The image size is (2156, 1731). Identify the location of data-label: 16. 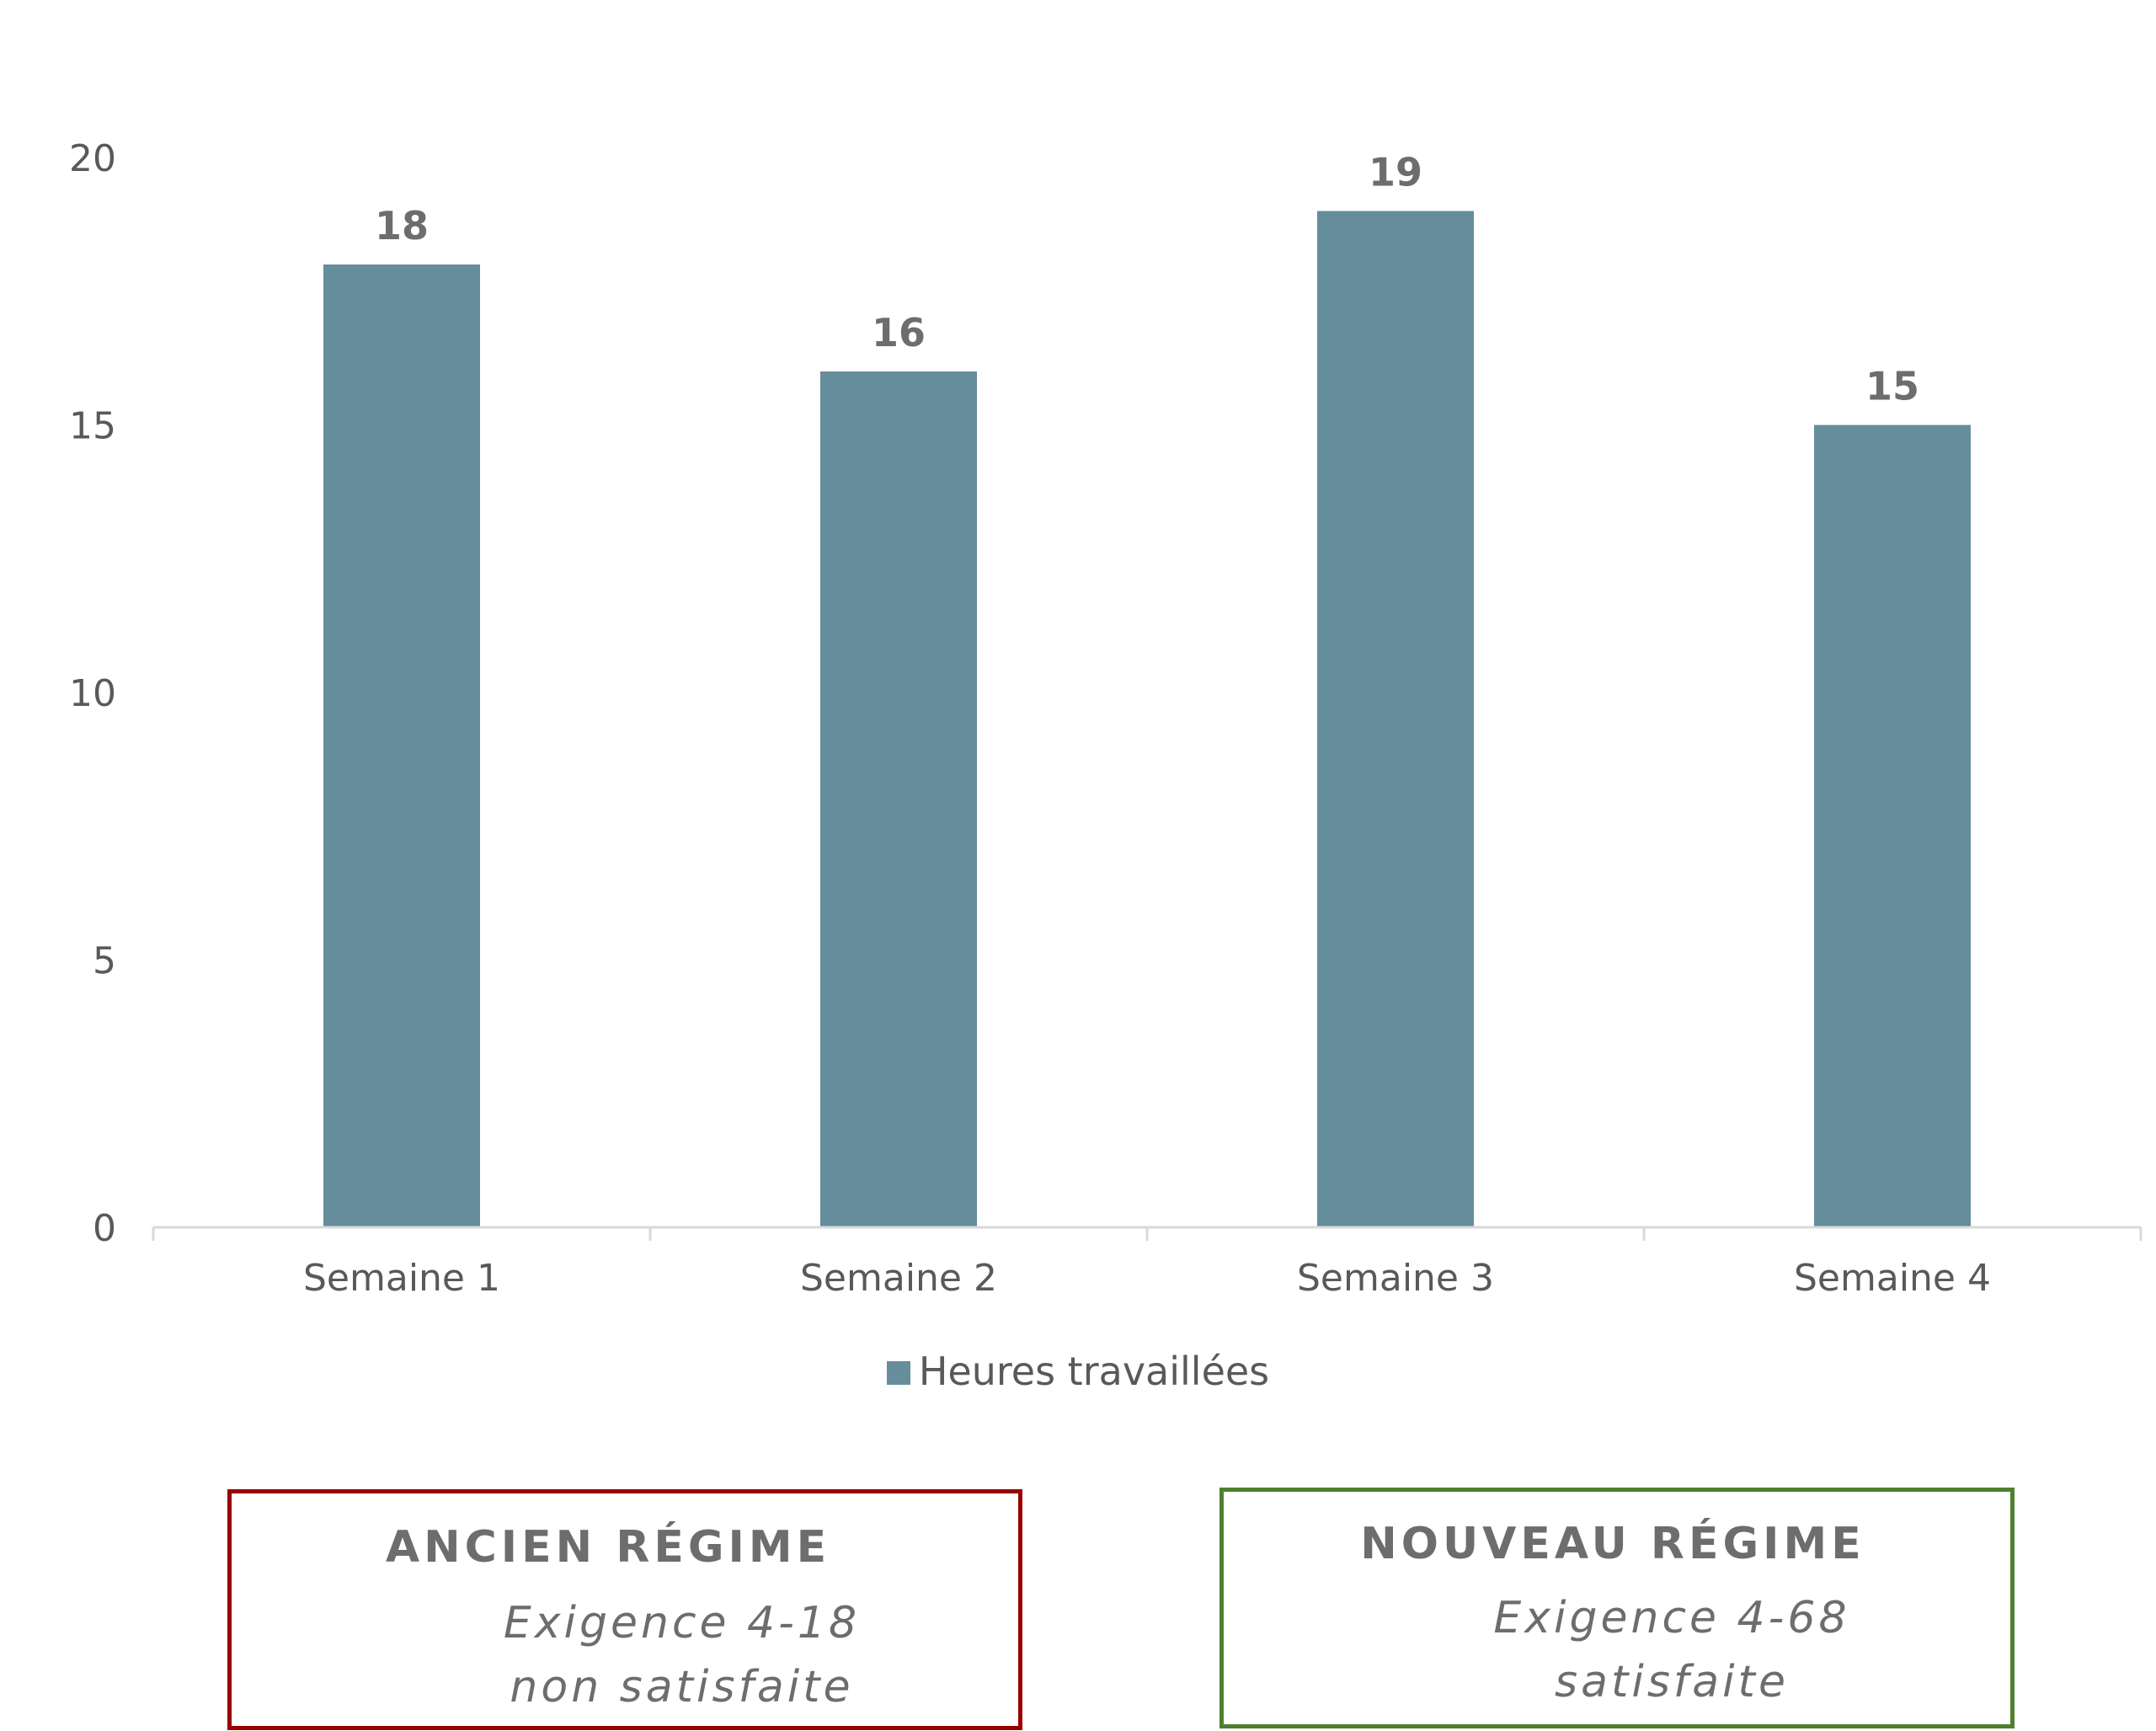
(899, 332).